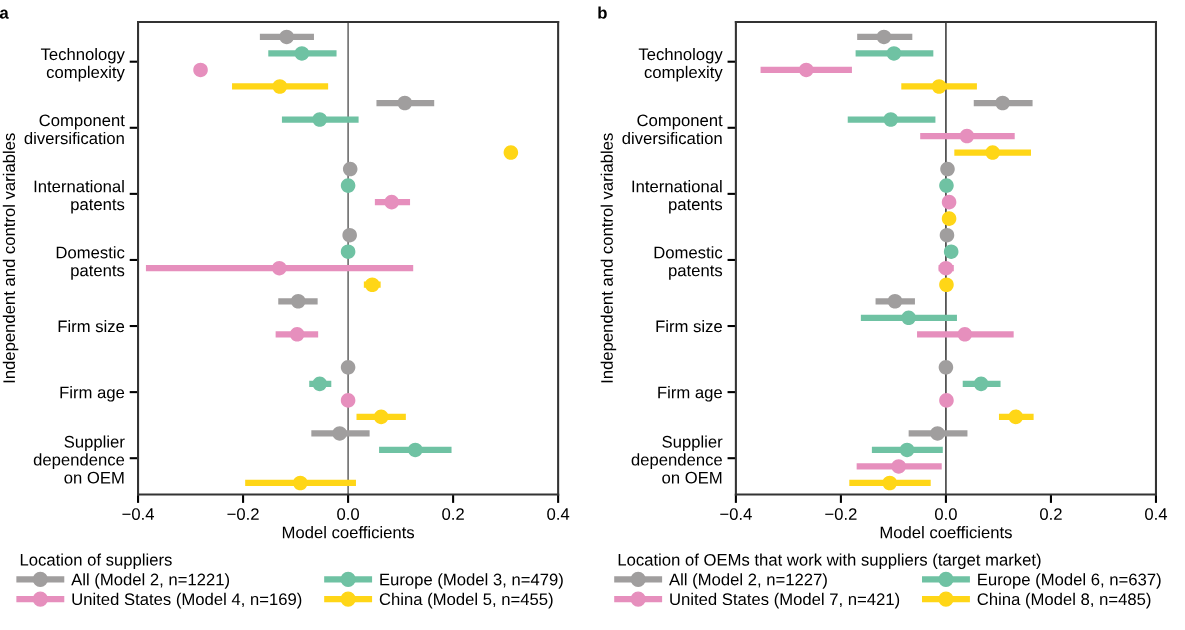 Image resolution: width=1185 pixels, height=630 pixels. I want to click on legend-label: China (Model 8, n=485), so click(1064, 600).